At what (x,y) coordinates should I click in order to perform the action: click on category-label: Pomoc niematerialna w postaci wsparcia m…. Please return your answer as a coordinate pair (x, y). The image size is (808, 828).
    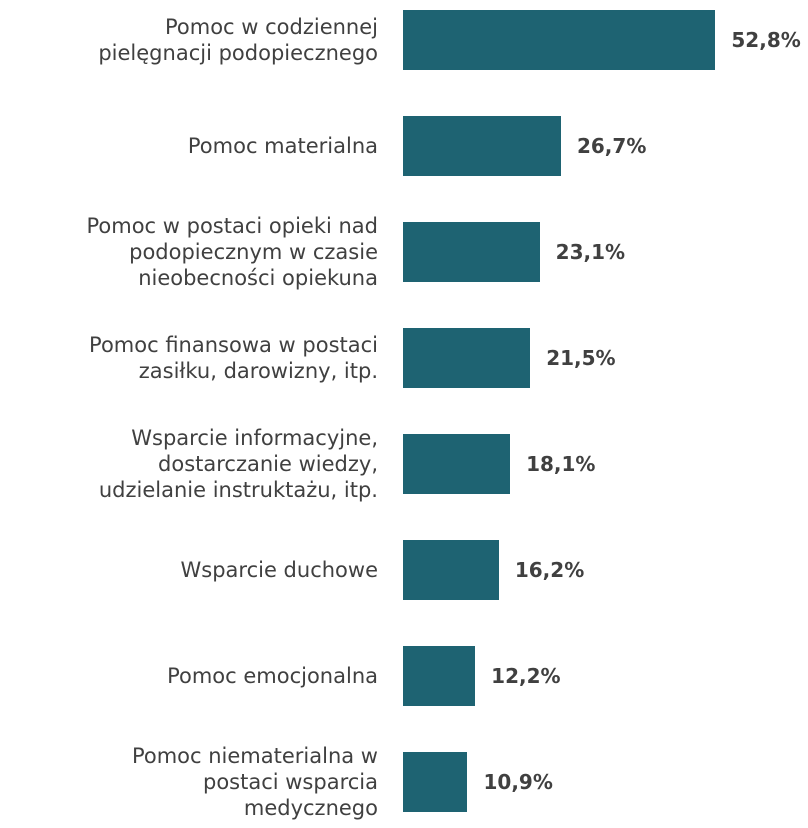
    Looking at the image, I should click on (254, 782).